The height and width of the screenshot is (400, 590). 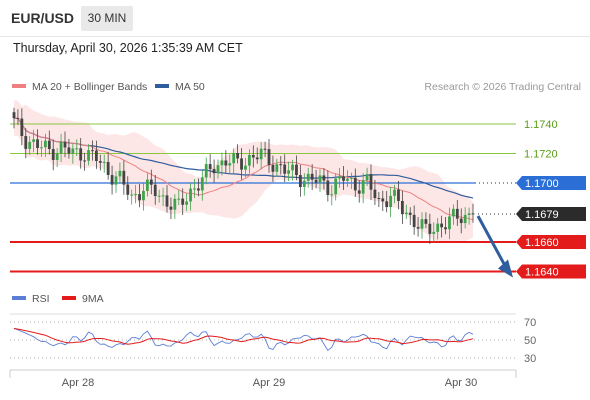 What do you see at coordinates (295, 36) in the screenshot?
I see `header-divider` at bounding box center [295, 36].